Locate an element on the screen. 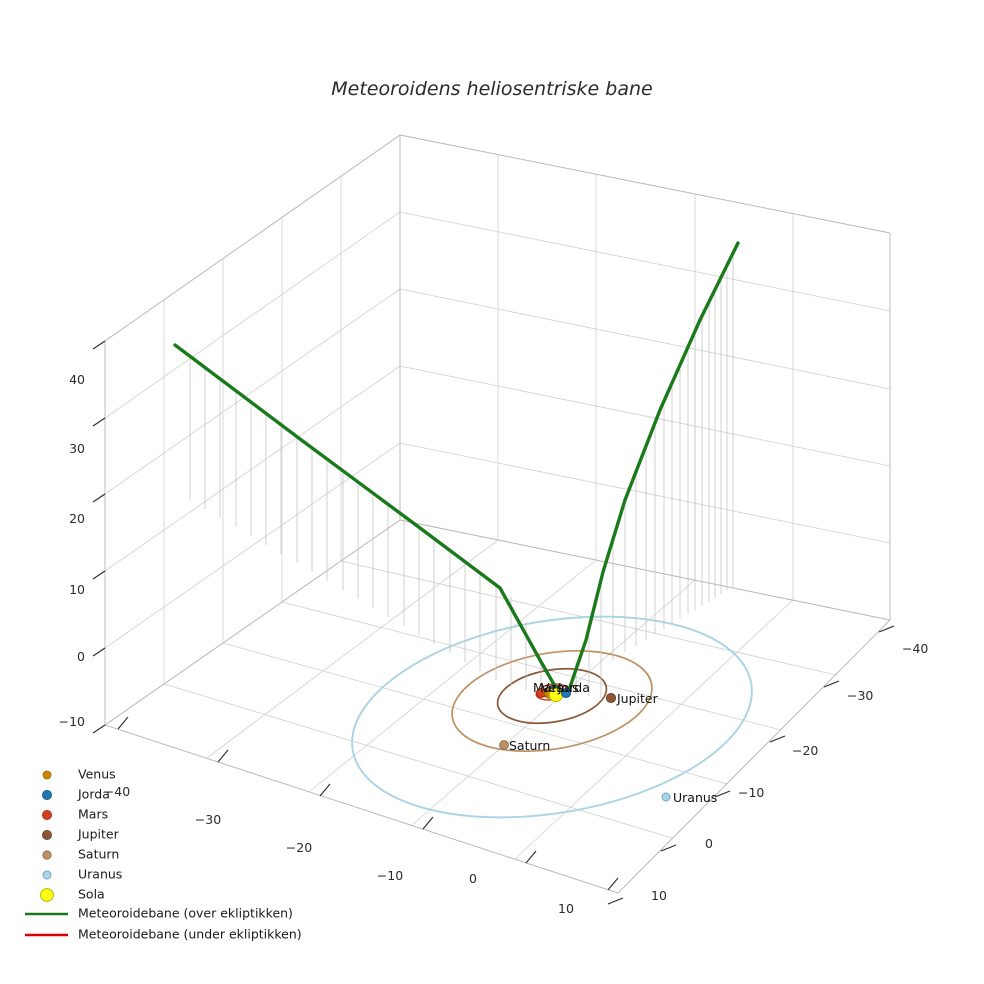 Image resolution: width=984 pixels, height=984 pixels. trajectory-above-ecliptic is located at coordinates (365, 516).